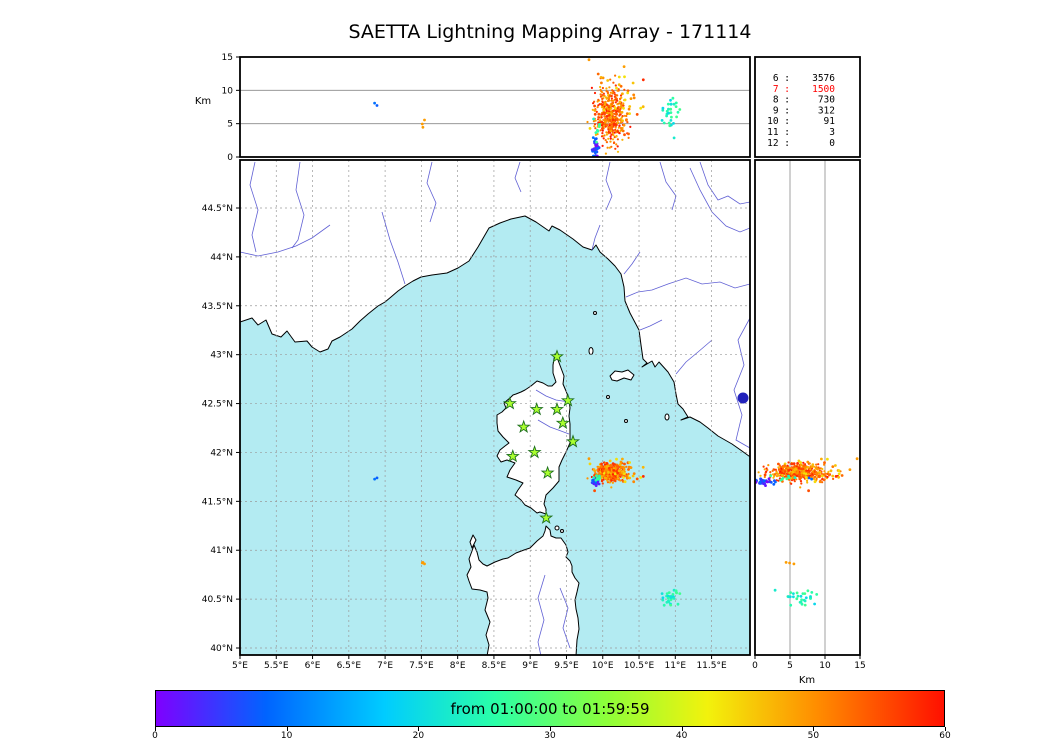 The image size is (1050, 750). Describe the element at coordinates (523, 590) in the screenshot. I see `island-sardinia` at that location.